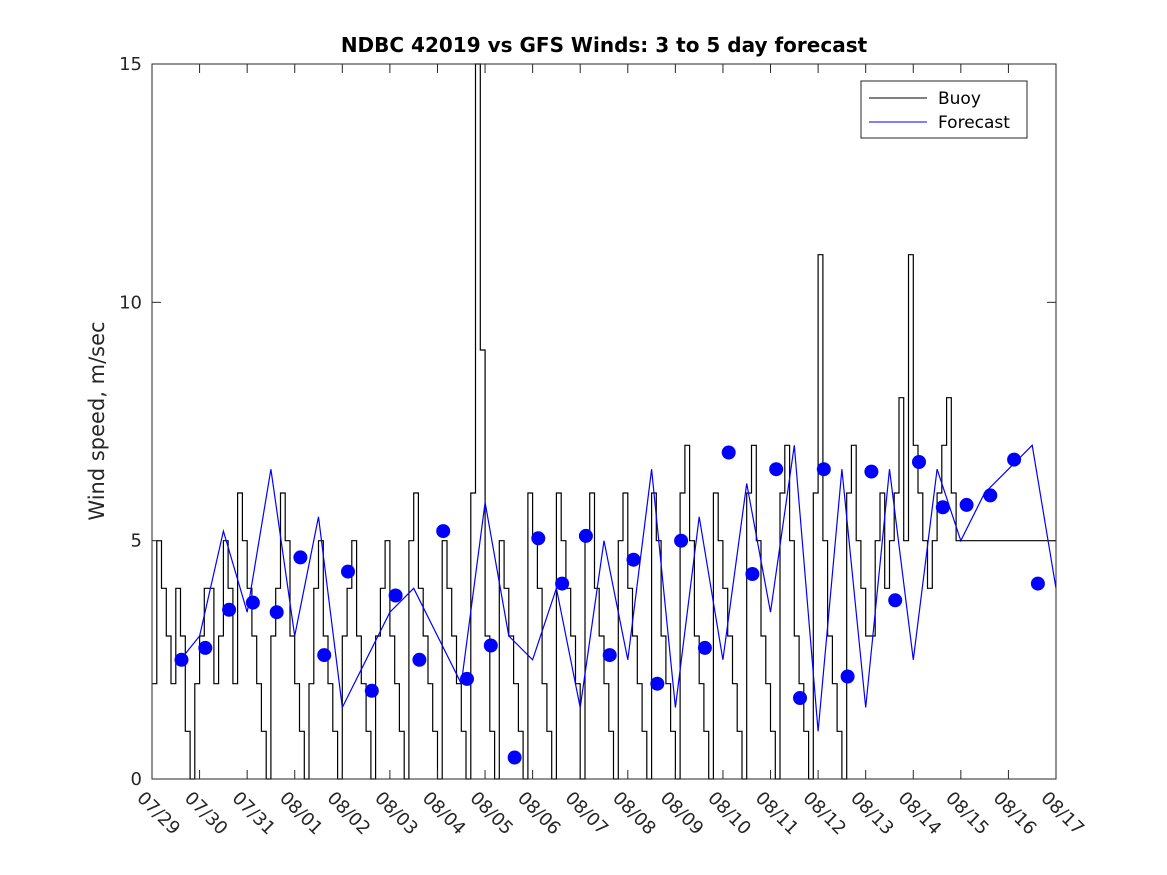 The height and width of the screenshot is (875, 1167). I want to click on legend-label-buoy: Buoy, so click(959, 99).